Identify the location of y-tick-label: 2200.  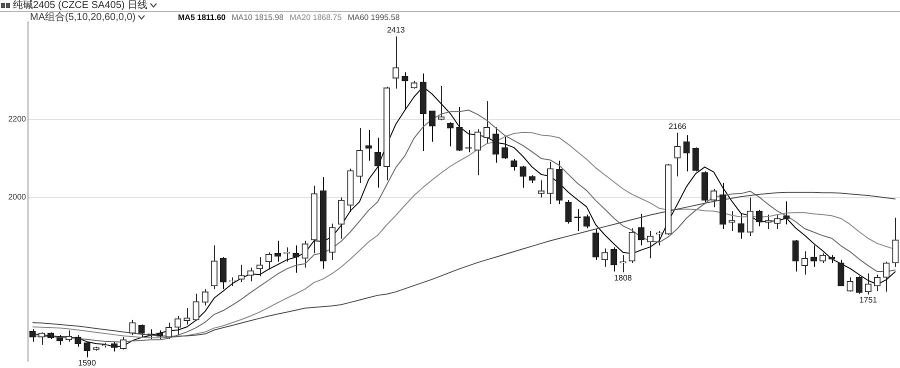
(17, 119).